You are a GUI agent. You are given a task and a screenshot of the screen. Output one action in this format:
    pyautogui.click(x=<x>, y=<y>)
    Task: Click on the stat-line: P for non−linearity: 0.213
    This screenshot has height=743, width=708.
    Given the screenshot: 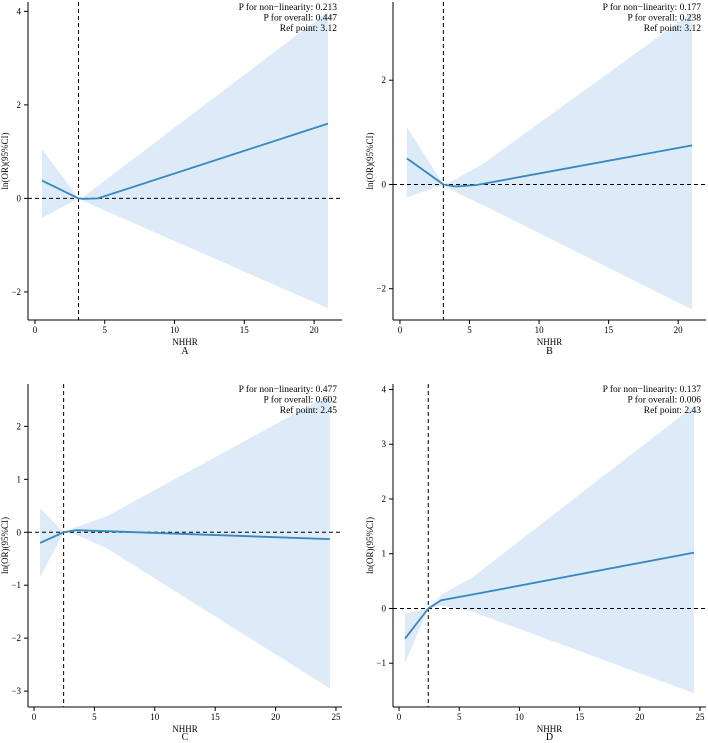 What is the action you would take?
    pyautogui.click(x=288, y=7)
    